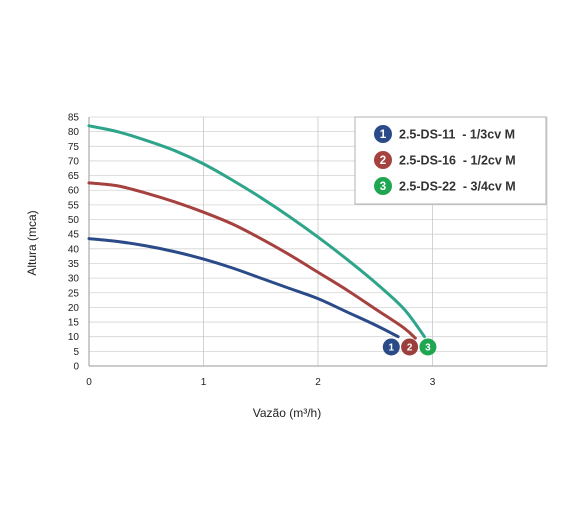 The width and height of the screenshot is (578, 520). Describe the element at coordinates (74, 147) in the screenshot. I see `y-tick-label: 75` at that location.